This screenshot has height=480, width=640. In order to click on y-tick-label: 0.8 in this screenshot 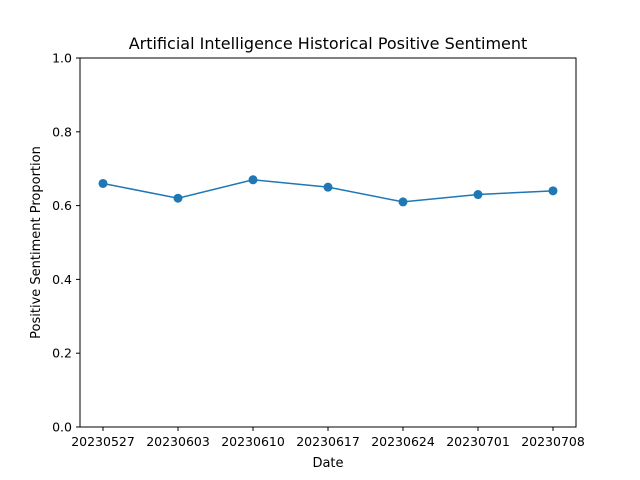, I will do `click(62, 131)`.